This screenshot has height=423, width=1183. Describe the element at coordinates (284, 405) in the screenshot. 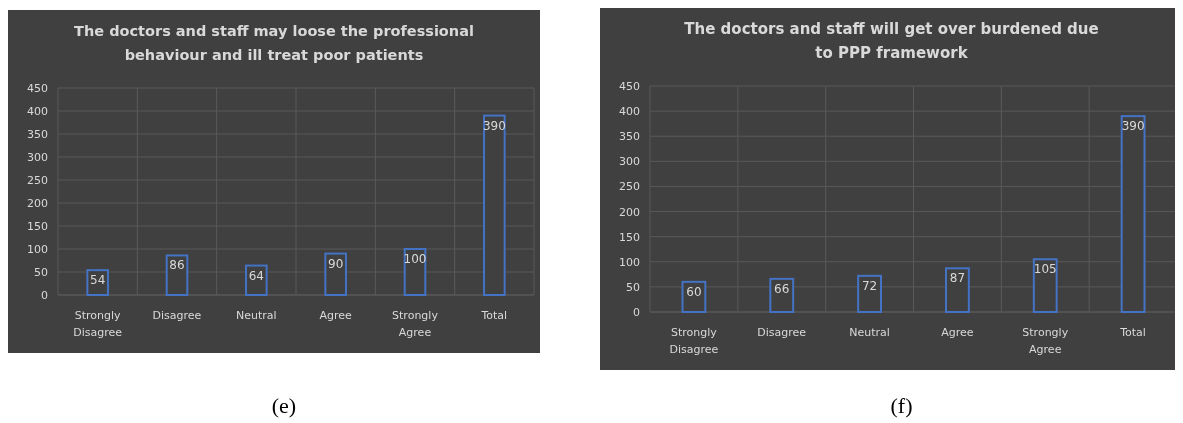

I see `text: (e)` at that location.